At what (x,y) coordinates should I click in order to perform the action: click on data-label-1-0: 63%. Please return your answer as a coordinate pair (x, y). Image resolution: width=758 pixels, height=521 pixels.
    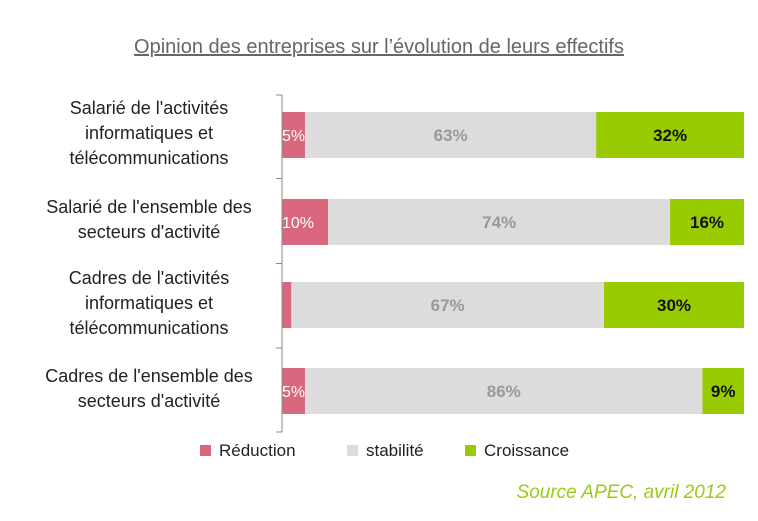
    Looking at the image, I should click on (451, 135).